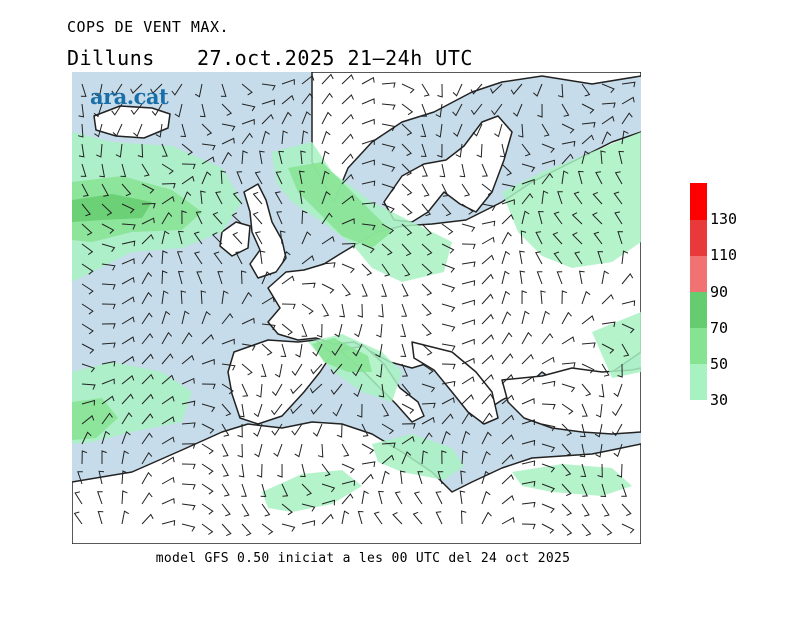 This screenshot has width=800, height=617. What do you see at coordinates (724, 219) in the screenshot?
I see `legend-label: 130` at bounding box center [724, 219].